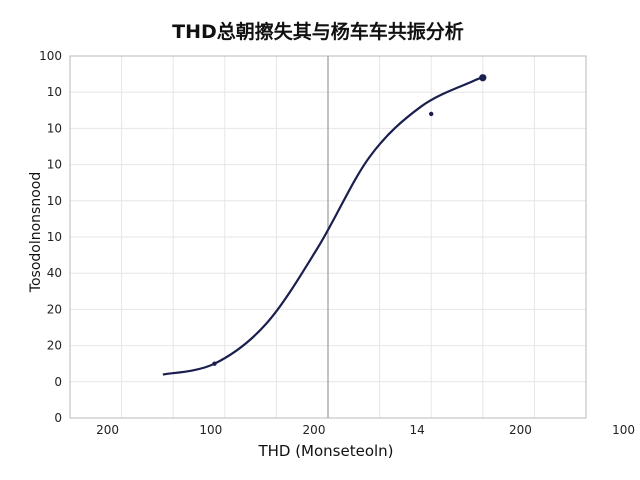 The height and width of the screenshot is (480, 640). I want to click on y-axis-label: Tosodolnonsnood, so click(36, 232).